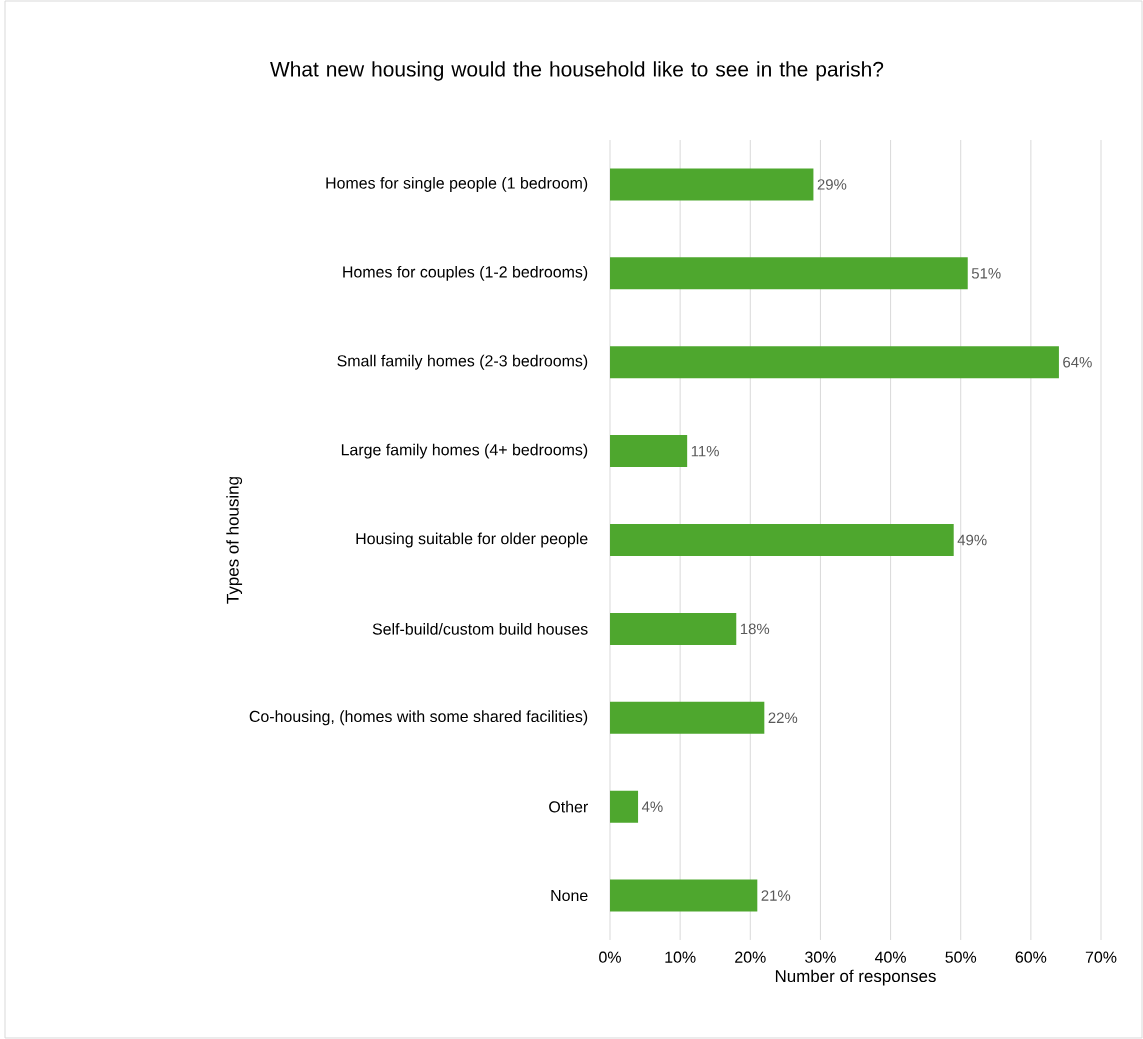  Describe the element at coordinates (480, 629) in the screenshot. I see `y-tick-label: Self-build/custom build houses` at that location.